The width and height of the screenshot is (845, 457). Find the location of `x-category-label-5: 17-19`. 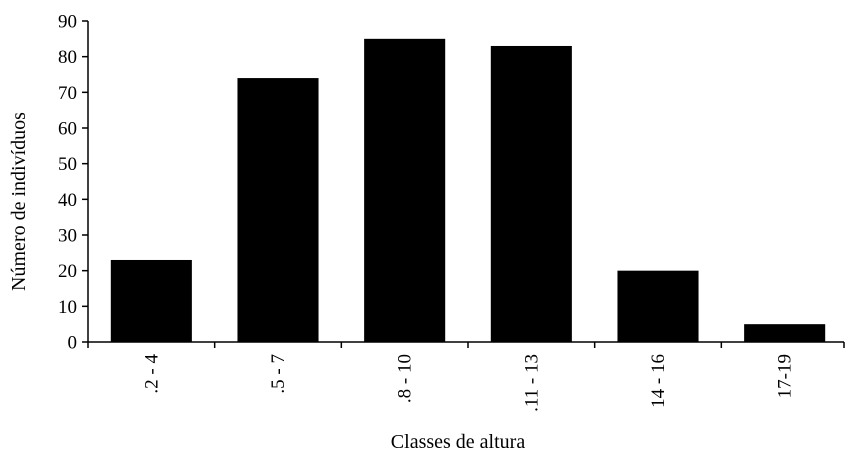

x-category-label-5: 17-19 is located at coordinates (785, 376).